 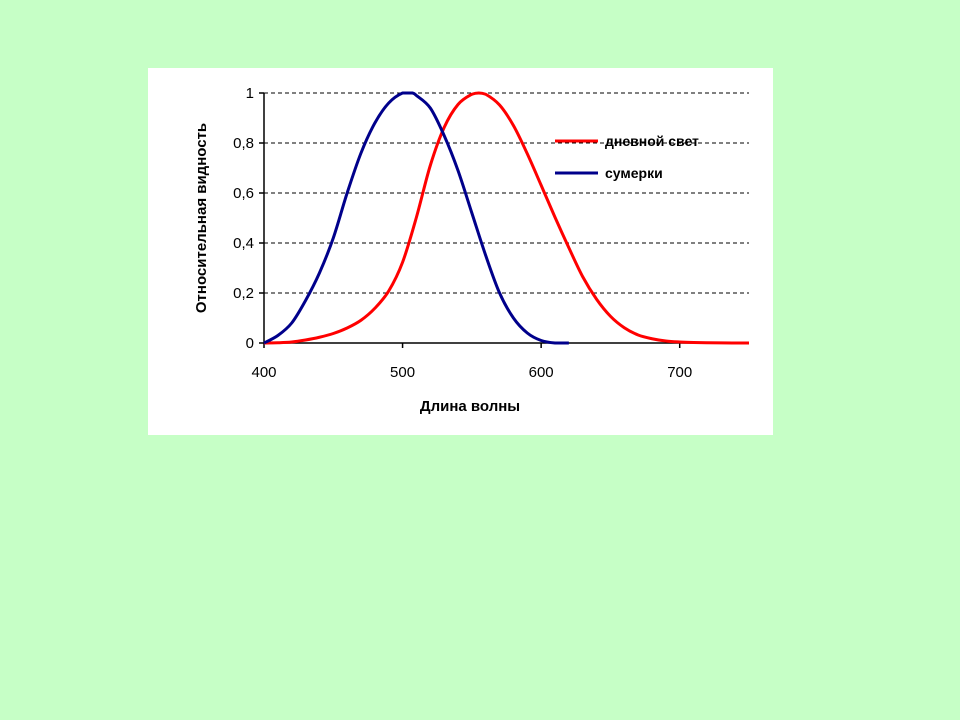 I want to click on y-tick-label: 0,8, so click(x=243, y=143).